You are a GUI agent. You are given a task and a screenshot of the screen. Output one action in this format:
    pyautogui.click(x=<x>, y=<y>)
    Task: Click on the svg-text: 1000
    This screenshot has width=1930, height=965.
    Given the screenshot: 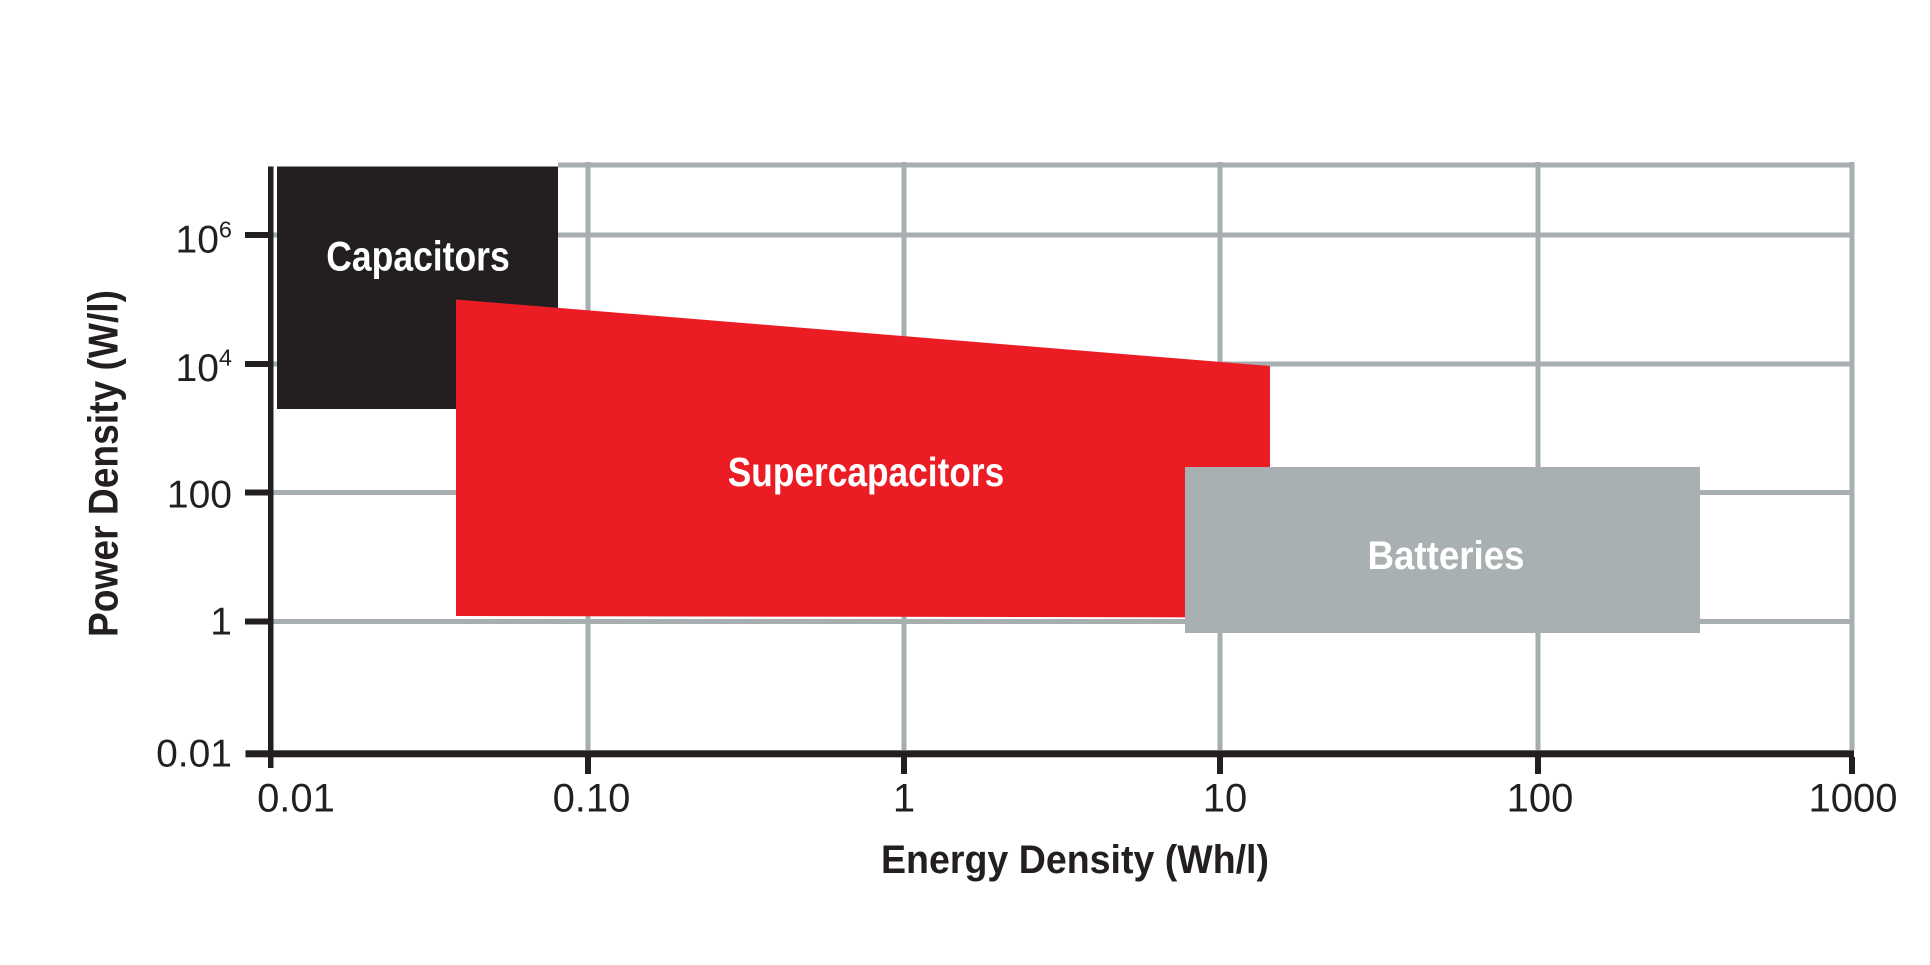 What is the action you would take?
    pyautogui.click(x=1853, y=799)
    